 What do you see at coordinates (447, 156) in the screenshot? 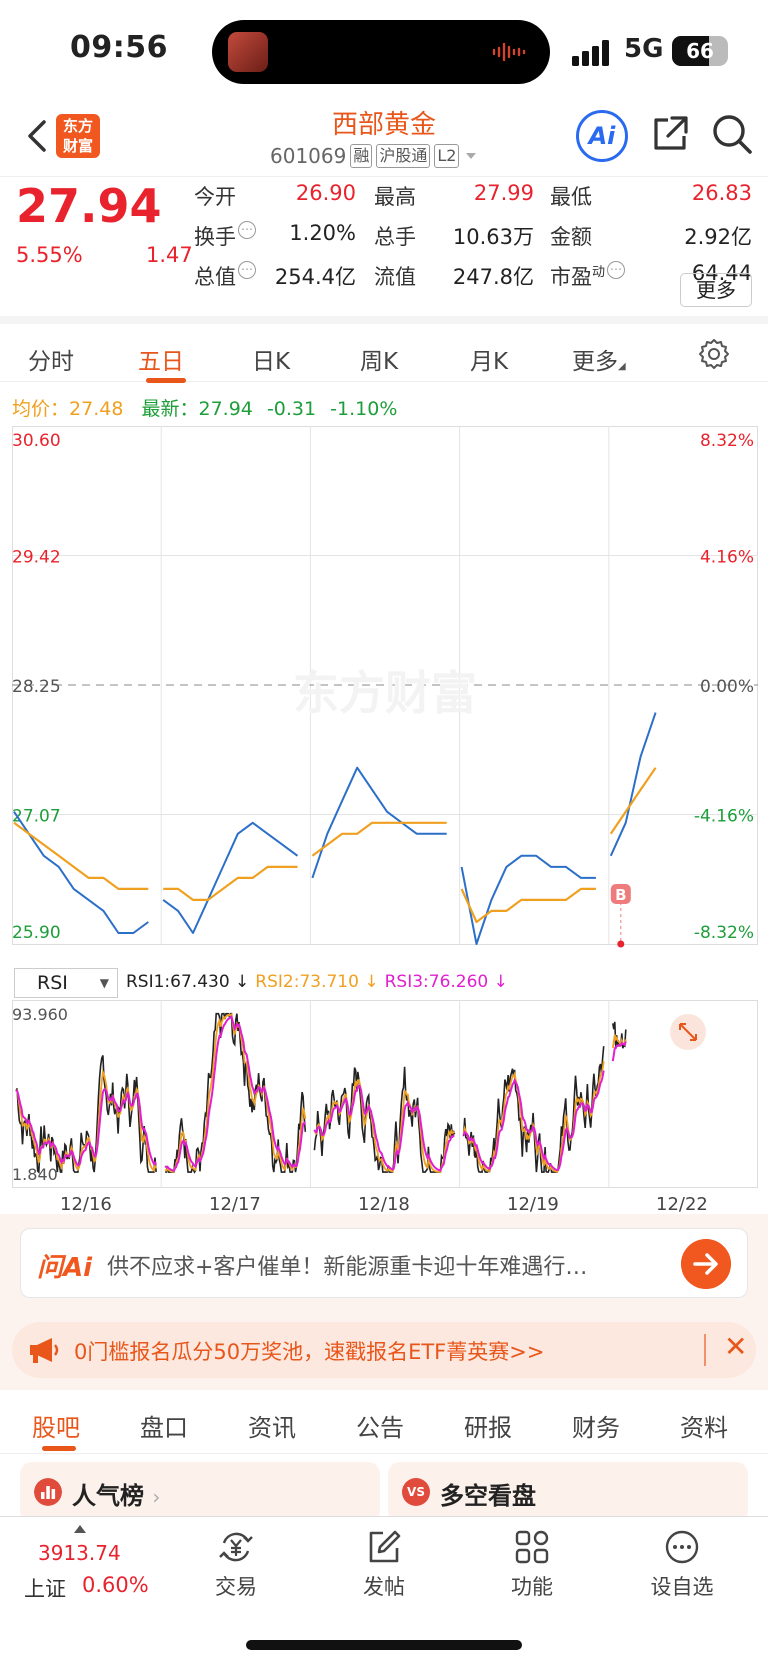
I see `tag-level2: L2` at bounding box center [447, 156].